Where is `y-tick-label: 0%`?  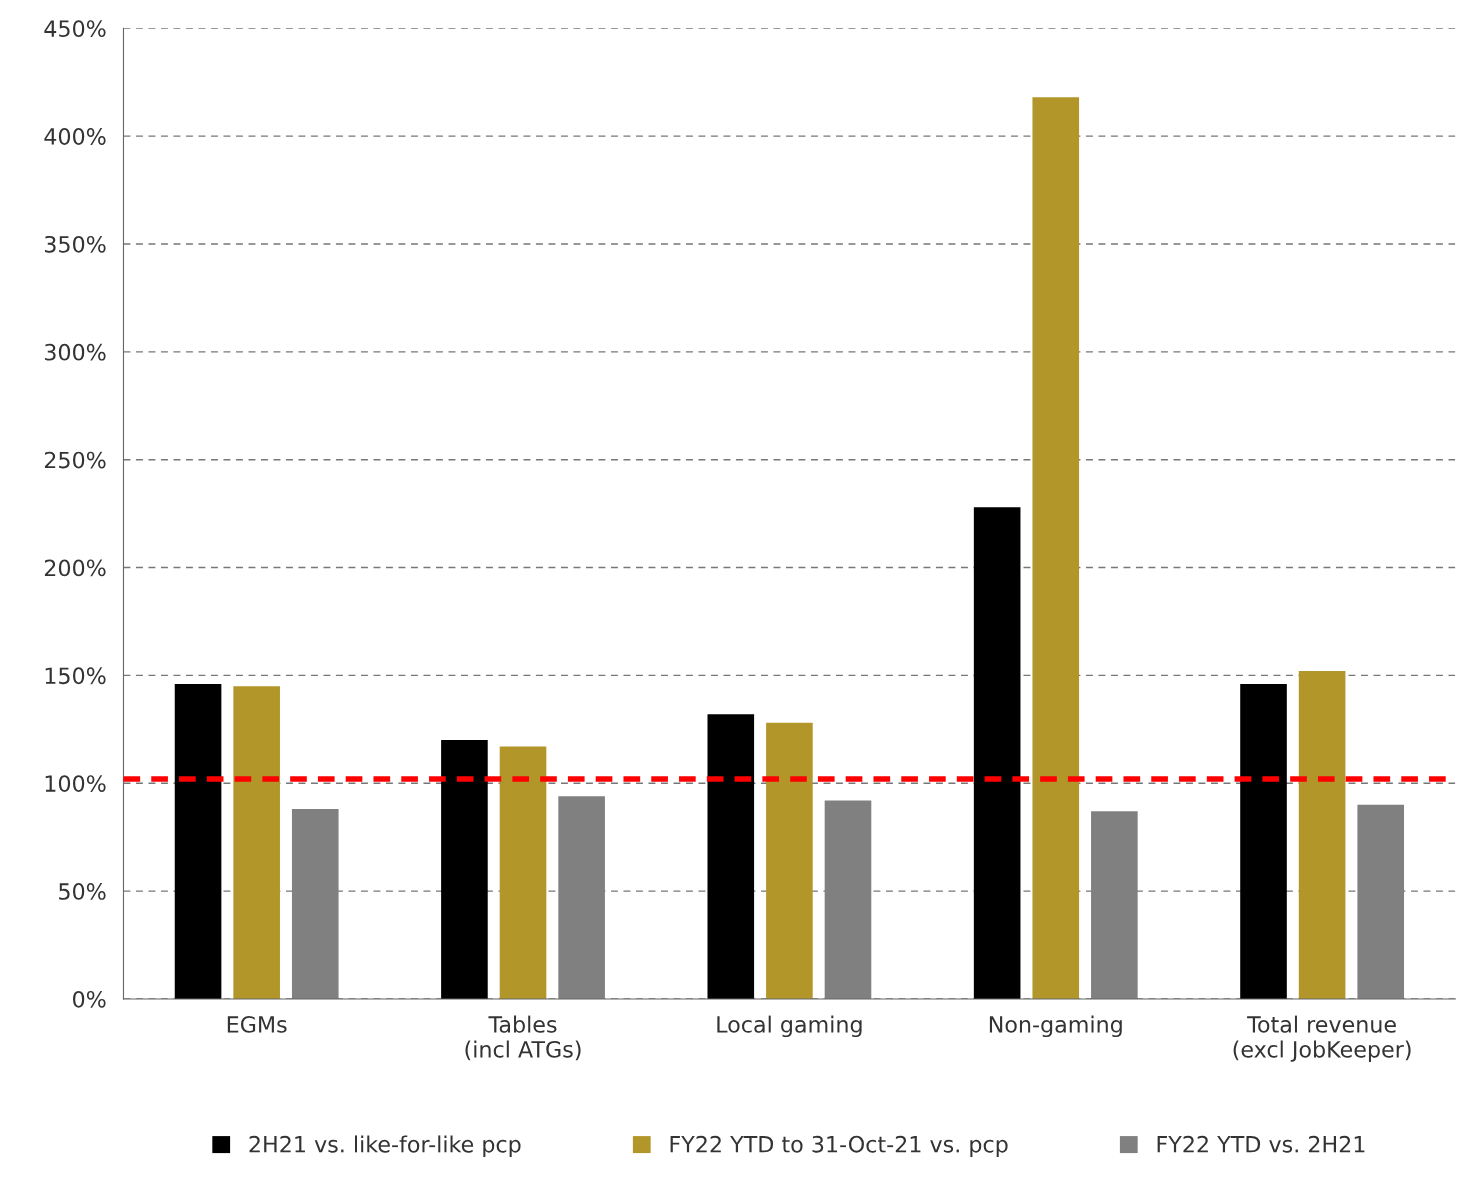
y-tick-label: 0% is located at coordinates (89, 999).